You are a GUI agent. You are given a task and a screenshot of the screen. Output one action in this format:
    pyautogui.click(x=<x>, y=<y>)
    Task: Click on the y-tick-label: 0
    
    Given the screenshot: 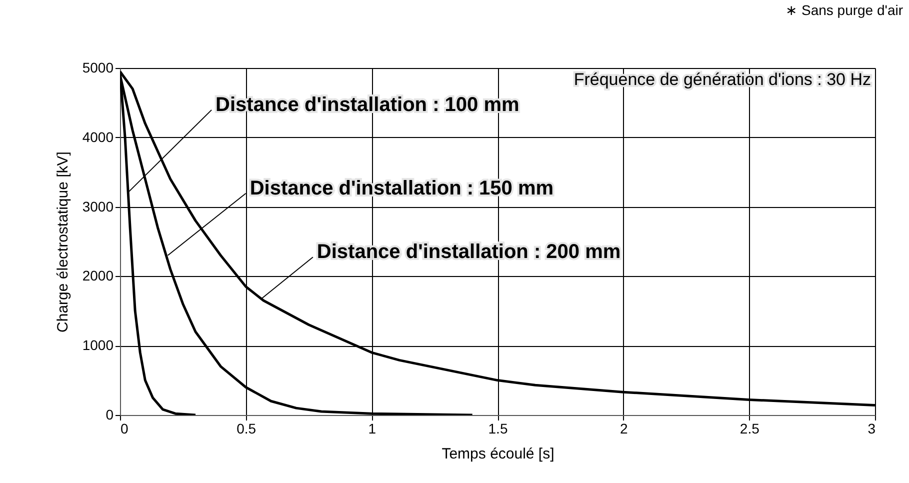 What is the action you would take?
    pyautogui.click(x=110, y=414)
    